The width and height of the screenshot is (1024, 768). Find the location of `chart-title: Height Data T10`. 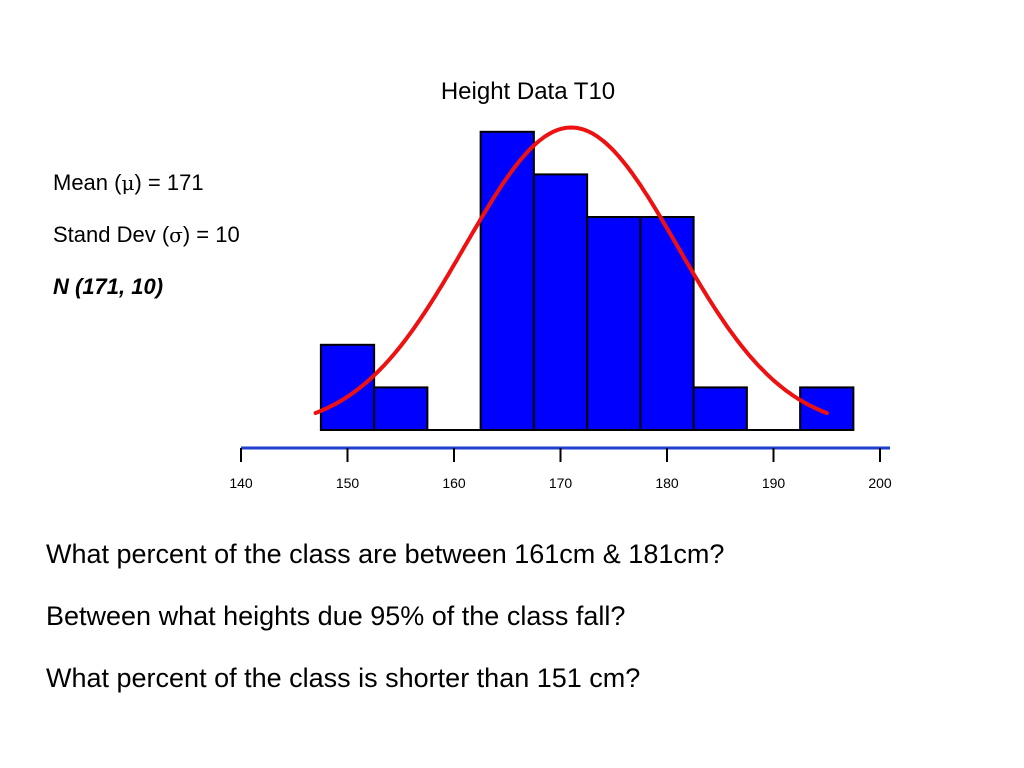

chart-title: Height Data T10 is located at coordinates (528, 91).